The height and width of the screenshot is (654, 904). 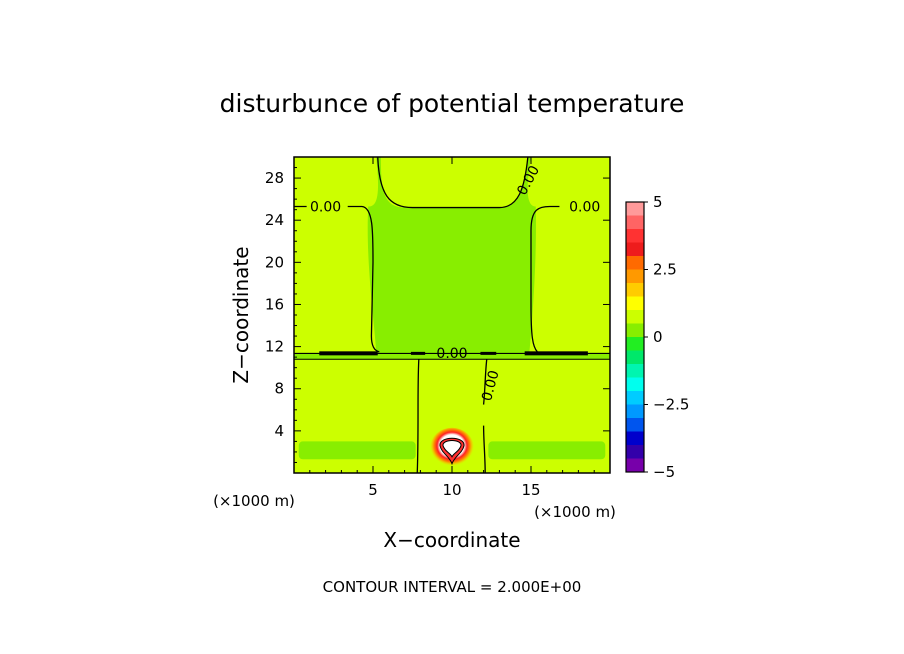 What do you see at coordinates (575, 512) in the screenshot?
I see `x-axis-unit-right: (×1000 m)` at bounding box center [575, 512].